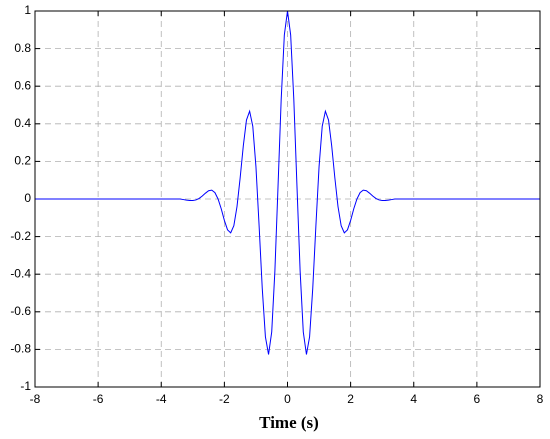 The width and height of the screenshot is (550, 439). I want to click on y-tick-label: 0.6, so click(22, 85).